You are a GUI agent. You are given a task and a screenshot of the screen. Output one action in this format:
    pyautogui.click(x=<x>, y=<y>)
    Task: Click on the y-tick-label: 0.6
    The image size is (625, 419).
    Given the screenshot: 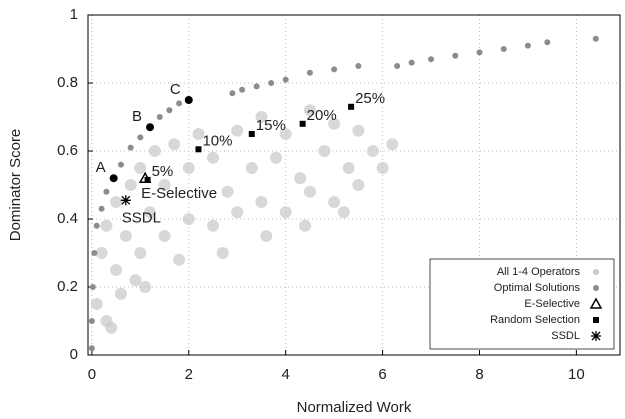 What is the action you would take?
    pyautogui.click(x=67, y=150)
    